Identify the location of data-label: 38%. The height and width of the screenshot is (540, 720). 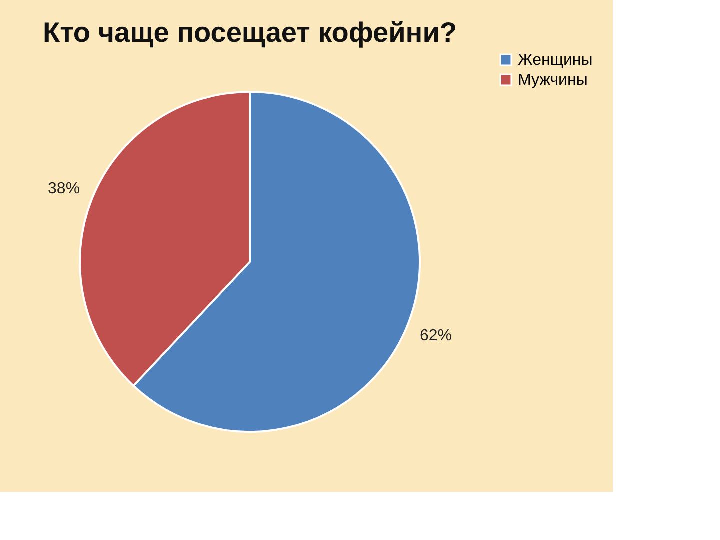
(64, 189).